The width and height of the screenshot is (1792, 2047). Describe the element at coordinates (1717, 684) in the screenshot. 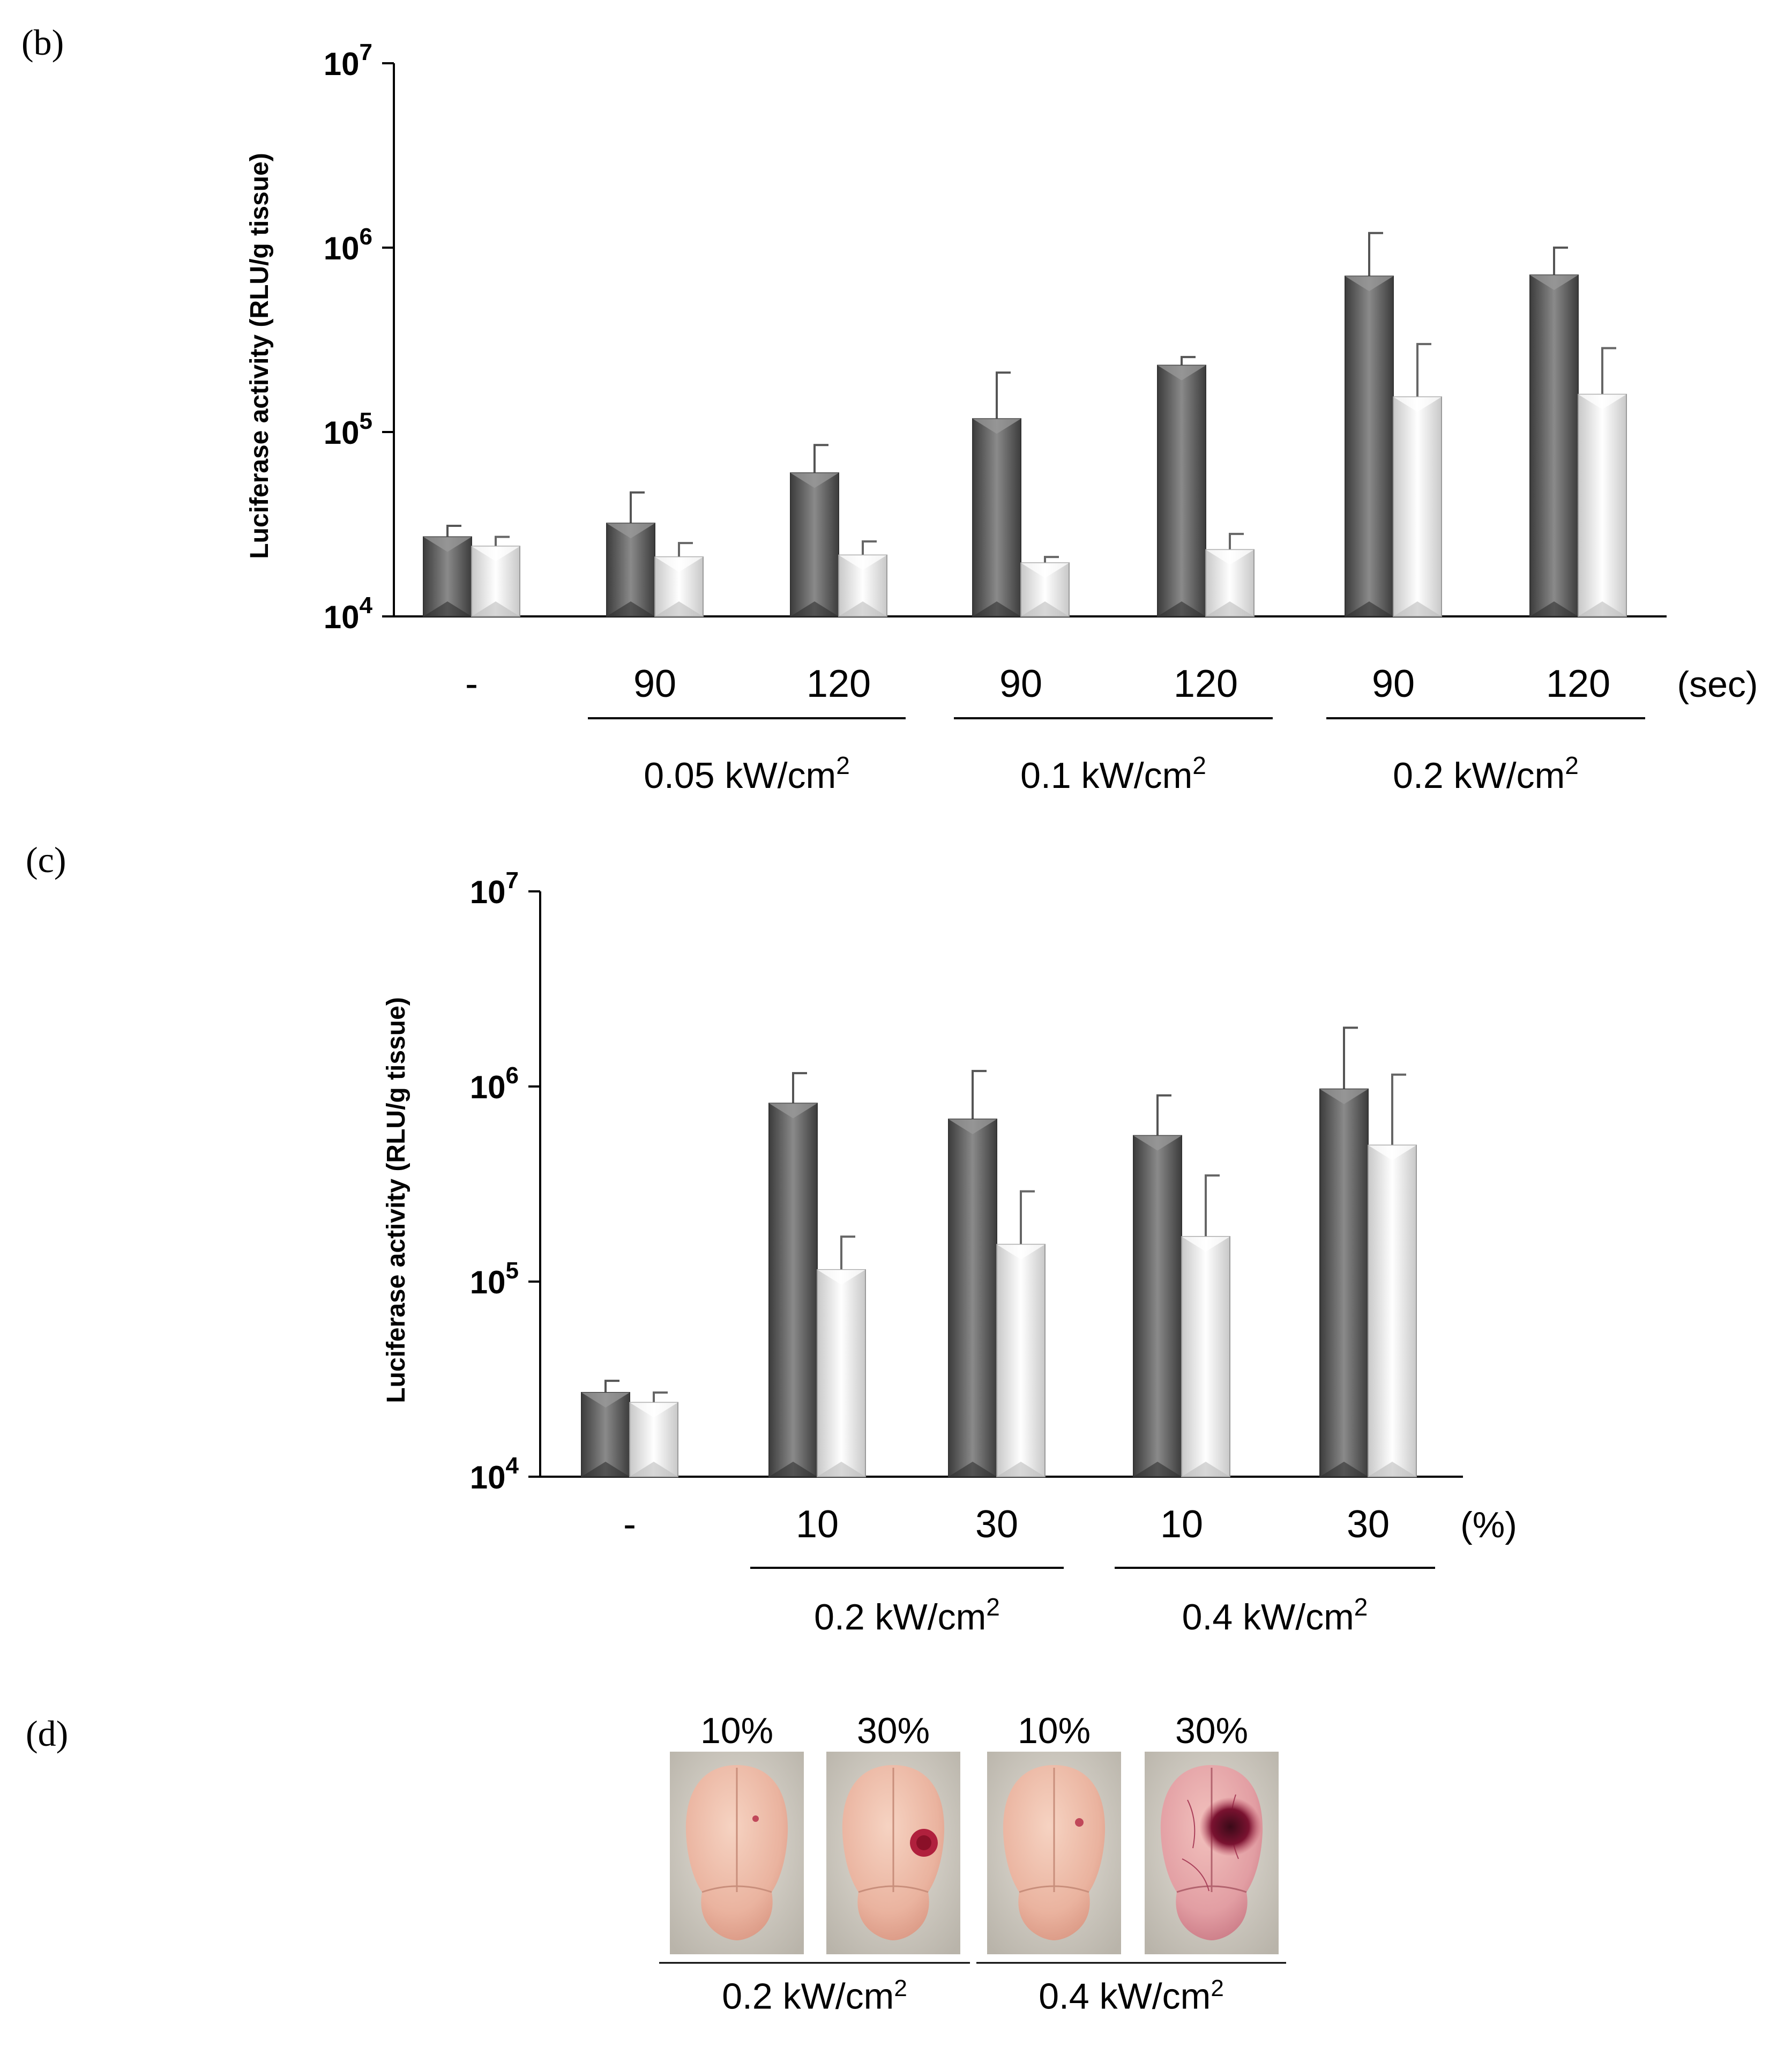

I see `x-unit-label: (sec)` at that location.